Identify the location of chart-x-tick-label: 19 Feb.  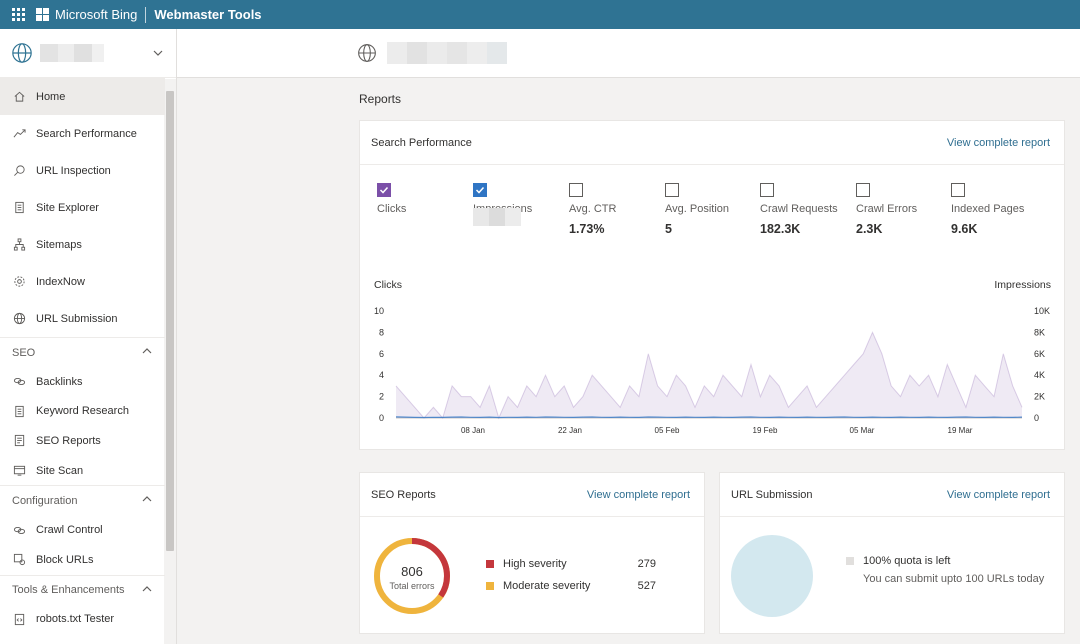
(765, 430).